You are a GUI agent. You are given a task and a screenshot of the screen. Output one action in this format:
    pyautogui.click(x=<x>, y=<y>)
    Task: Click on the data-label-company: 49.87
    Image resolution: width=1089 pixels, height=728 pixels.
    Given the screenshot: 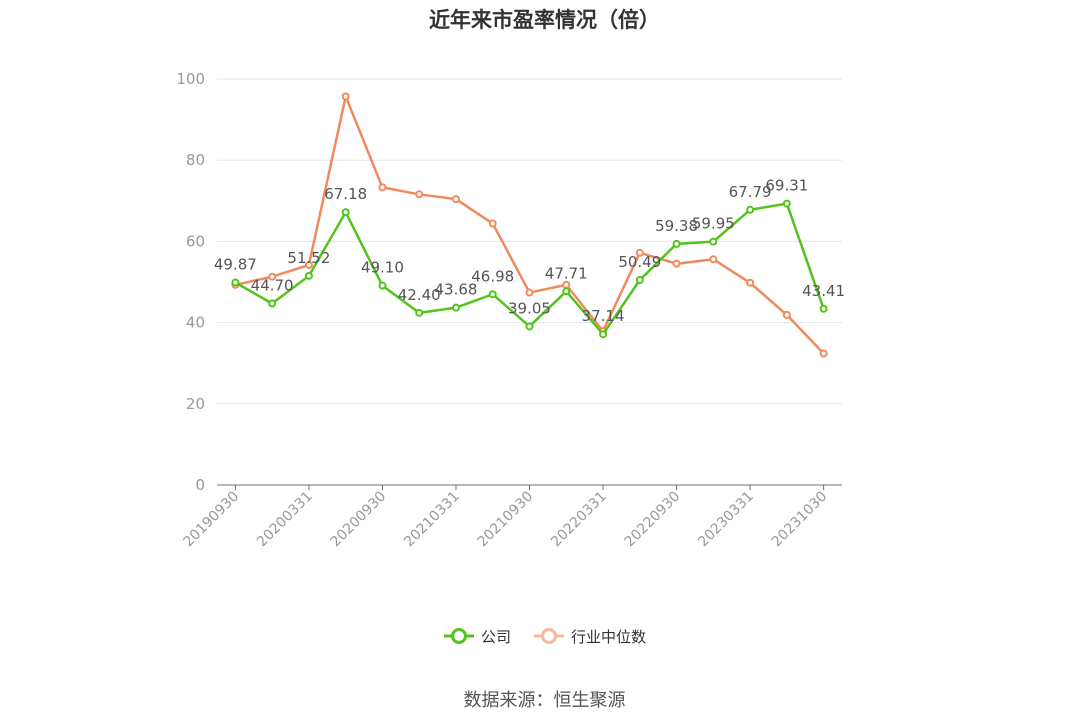 What is the action you would take?
    pyautogui.click(x=235, y=265)
    